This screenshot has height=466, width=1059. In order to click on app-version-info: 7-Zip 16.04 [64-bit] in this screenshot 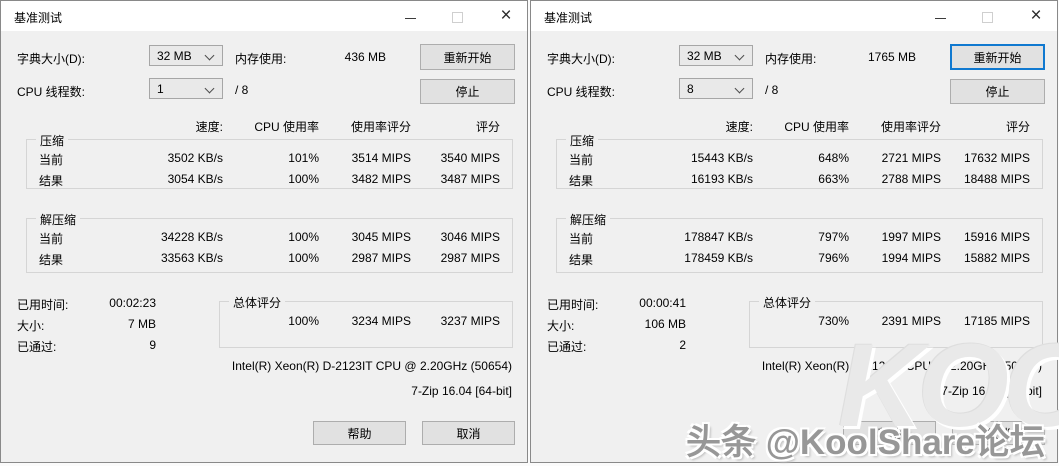, I will do `click(991, 391)`.